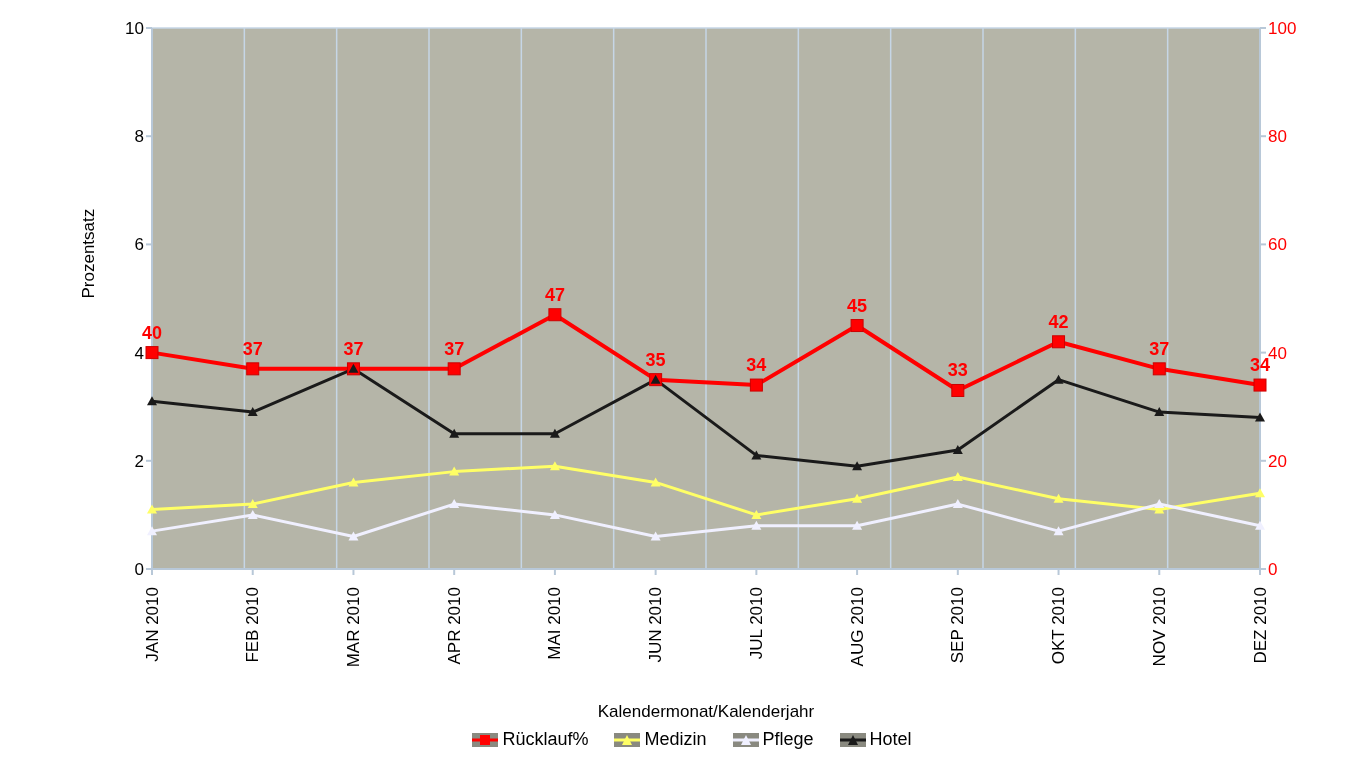 The height and width of the screenshot is (758, 1354). What do you see at coordinates (857, 305) in the screenshot?
I see `data-label: 45` at bounding box center [857, 305].